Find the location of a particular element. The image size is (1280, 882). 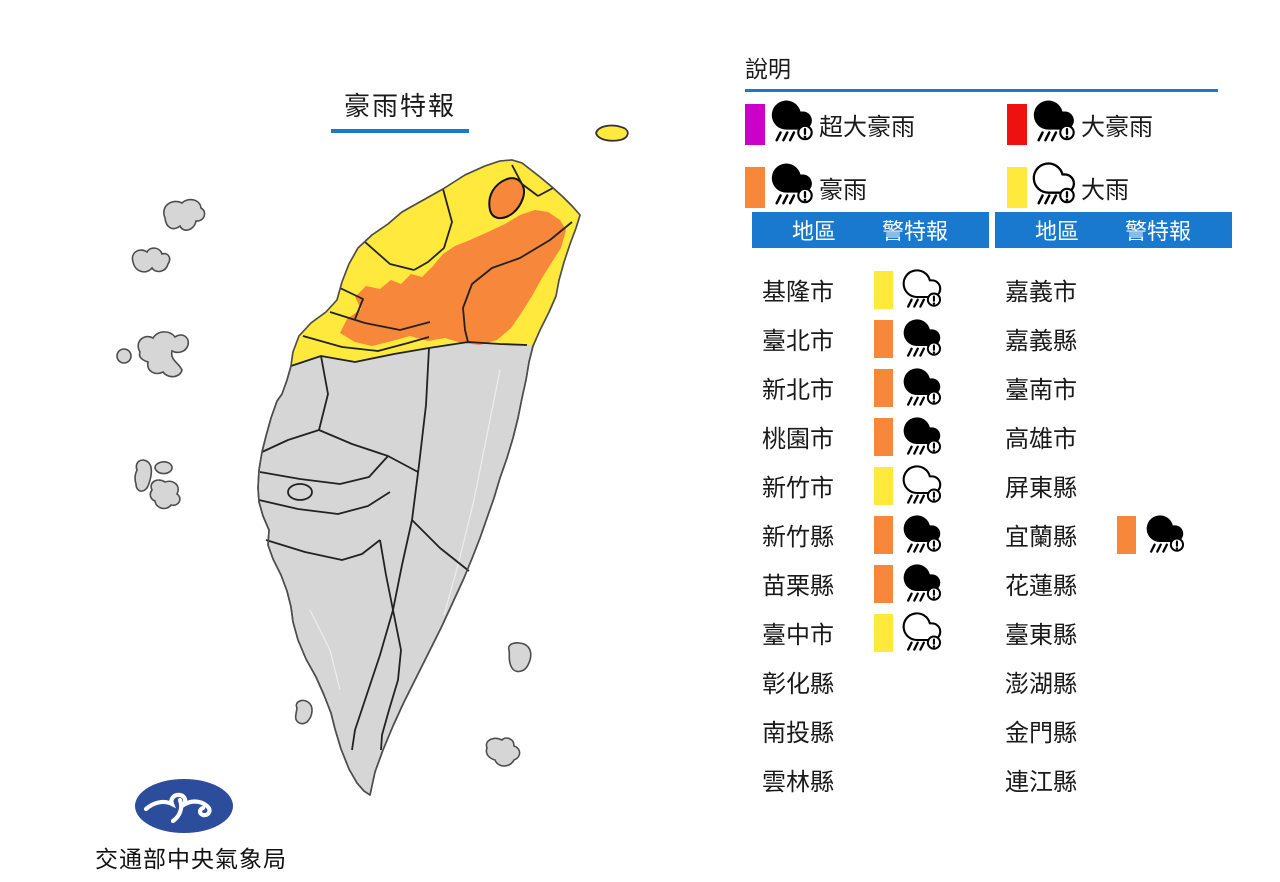

legend-label: 豪雨 is located at coordinates (843, 190).